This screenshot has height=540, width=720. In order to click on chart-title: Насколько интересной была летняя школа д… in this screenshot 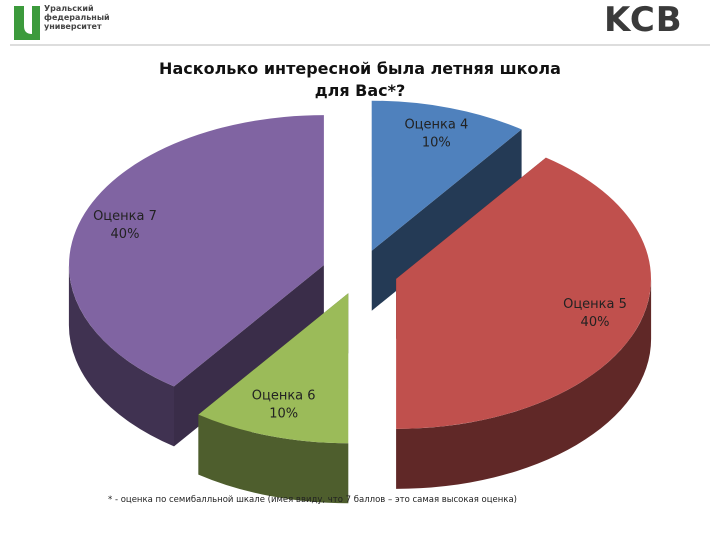, I will do `click(360, 79)`.